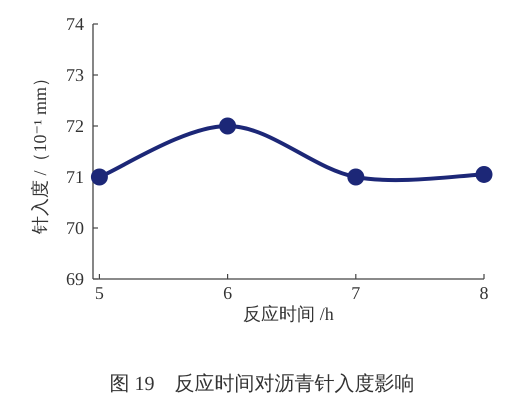 This screenshot has height=409, width=521. Describe the element at coordinates (40, 151) in the screenshot. I see `y-axis-title: 针入度 /（10⁻¹ mm）` at that location.